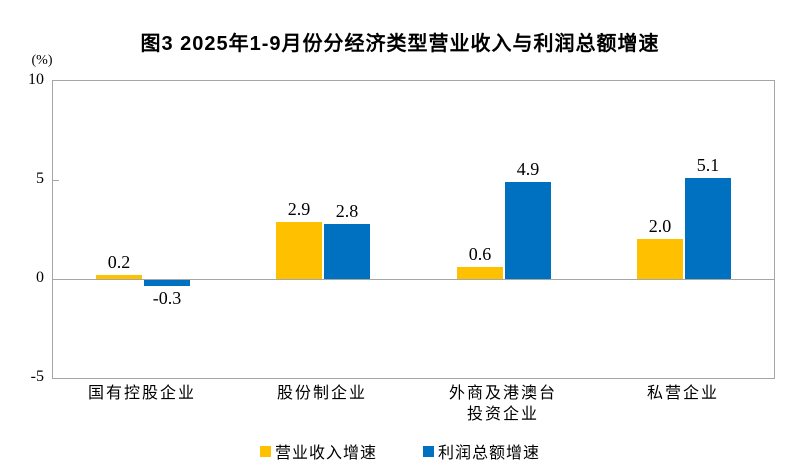  What do you see at coordinates (167, 283) in the screenshot?
I see `bar-利润总额增速-0` at bounding box center [167, 283].